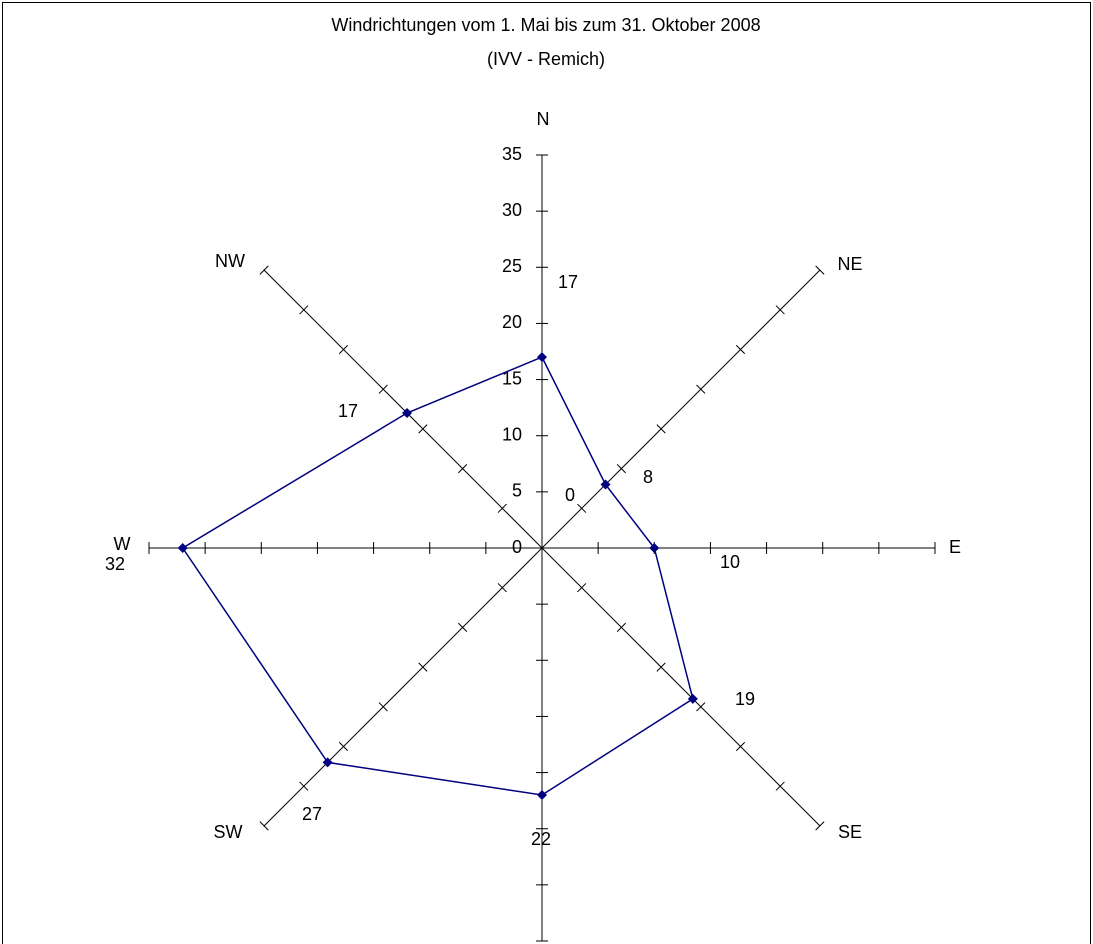 Image resolution: width=1093 pixels, height=944 pixels. What do you see at coordinates (955, 547) in the screenshot?
I see `category-label: E` at bounding box center [955, 547].